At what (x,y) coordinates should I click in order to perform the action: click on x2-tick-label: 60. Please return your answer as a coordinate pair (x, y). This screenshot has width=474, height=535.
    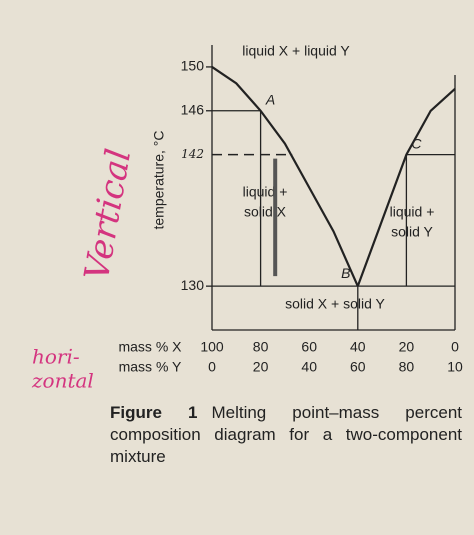
    Looking at the image, I should click on (309, 347).